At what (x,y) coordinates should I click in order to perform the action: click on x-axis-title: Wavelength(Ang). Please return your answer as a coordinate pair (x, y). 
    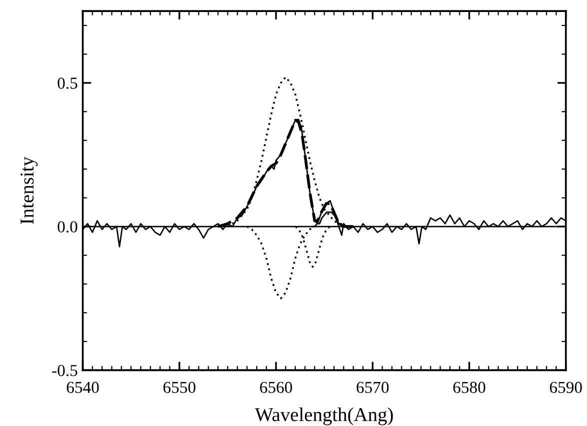
    Looking at the image, I should click on (323, 417).